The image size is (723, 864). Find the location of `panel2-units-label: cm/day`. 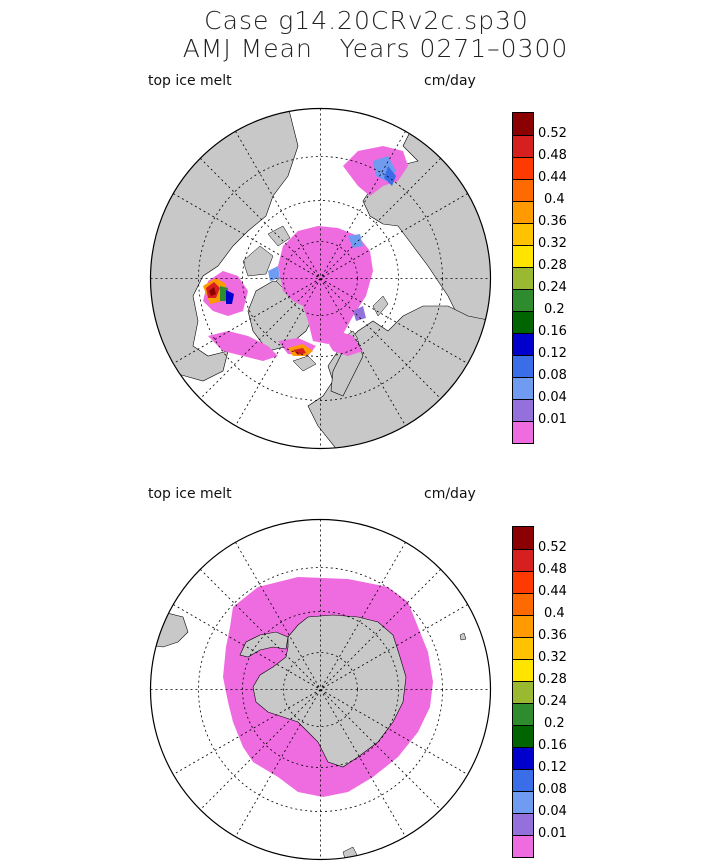

panel2-units-label: cm/day is located at coordinates (450, 494).